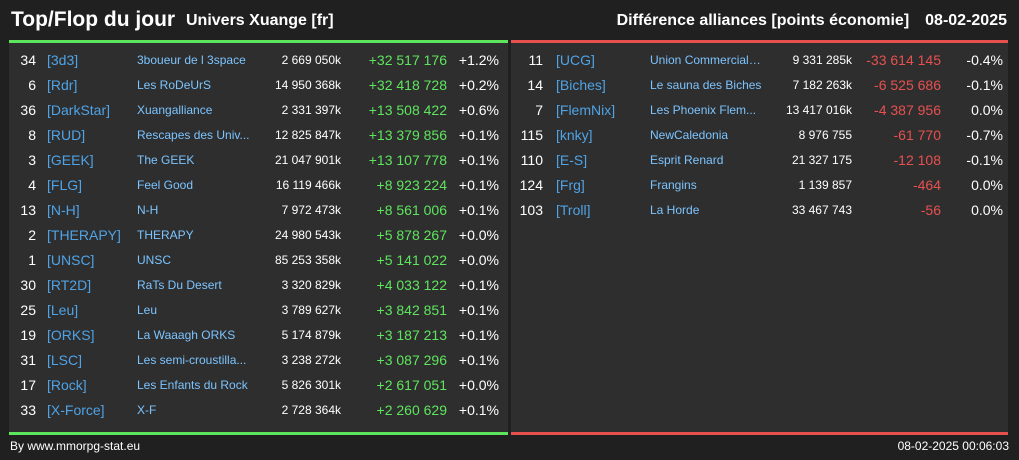 The width and height of the screenshot is (1019, 460). Describe the element at coordinates (32, 260) in the screenshot. I see `rank-value: 1` at that location.